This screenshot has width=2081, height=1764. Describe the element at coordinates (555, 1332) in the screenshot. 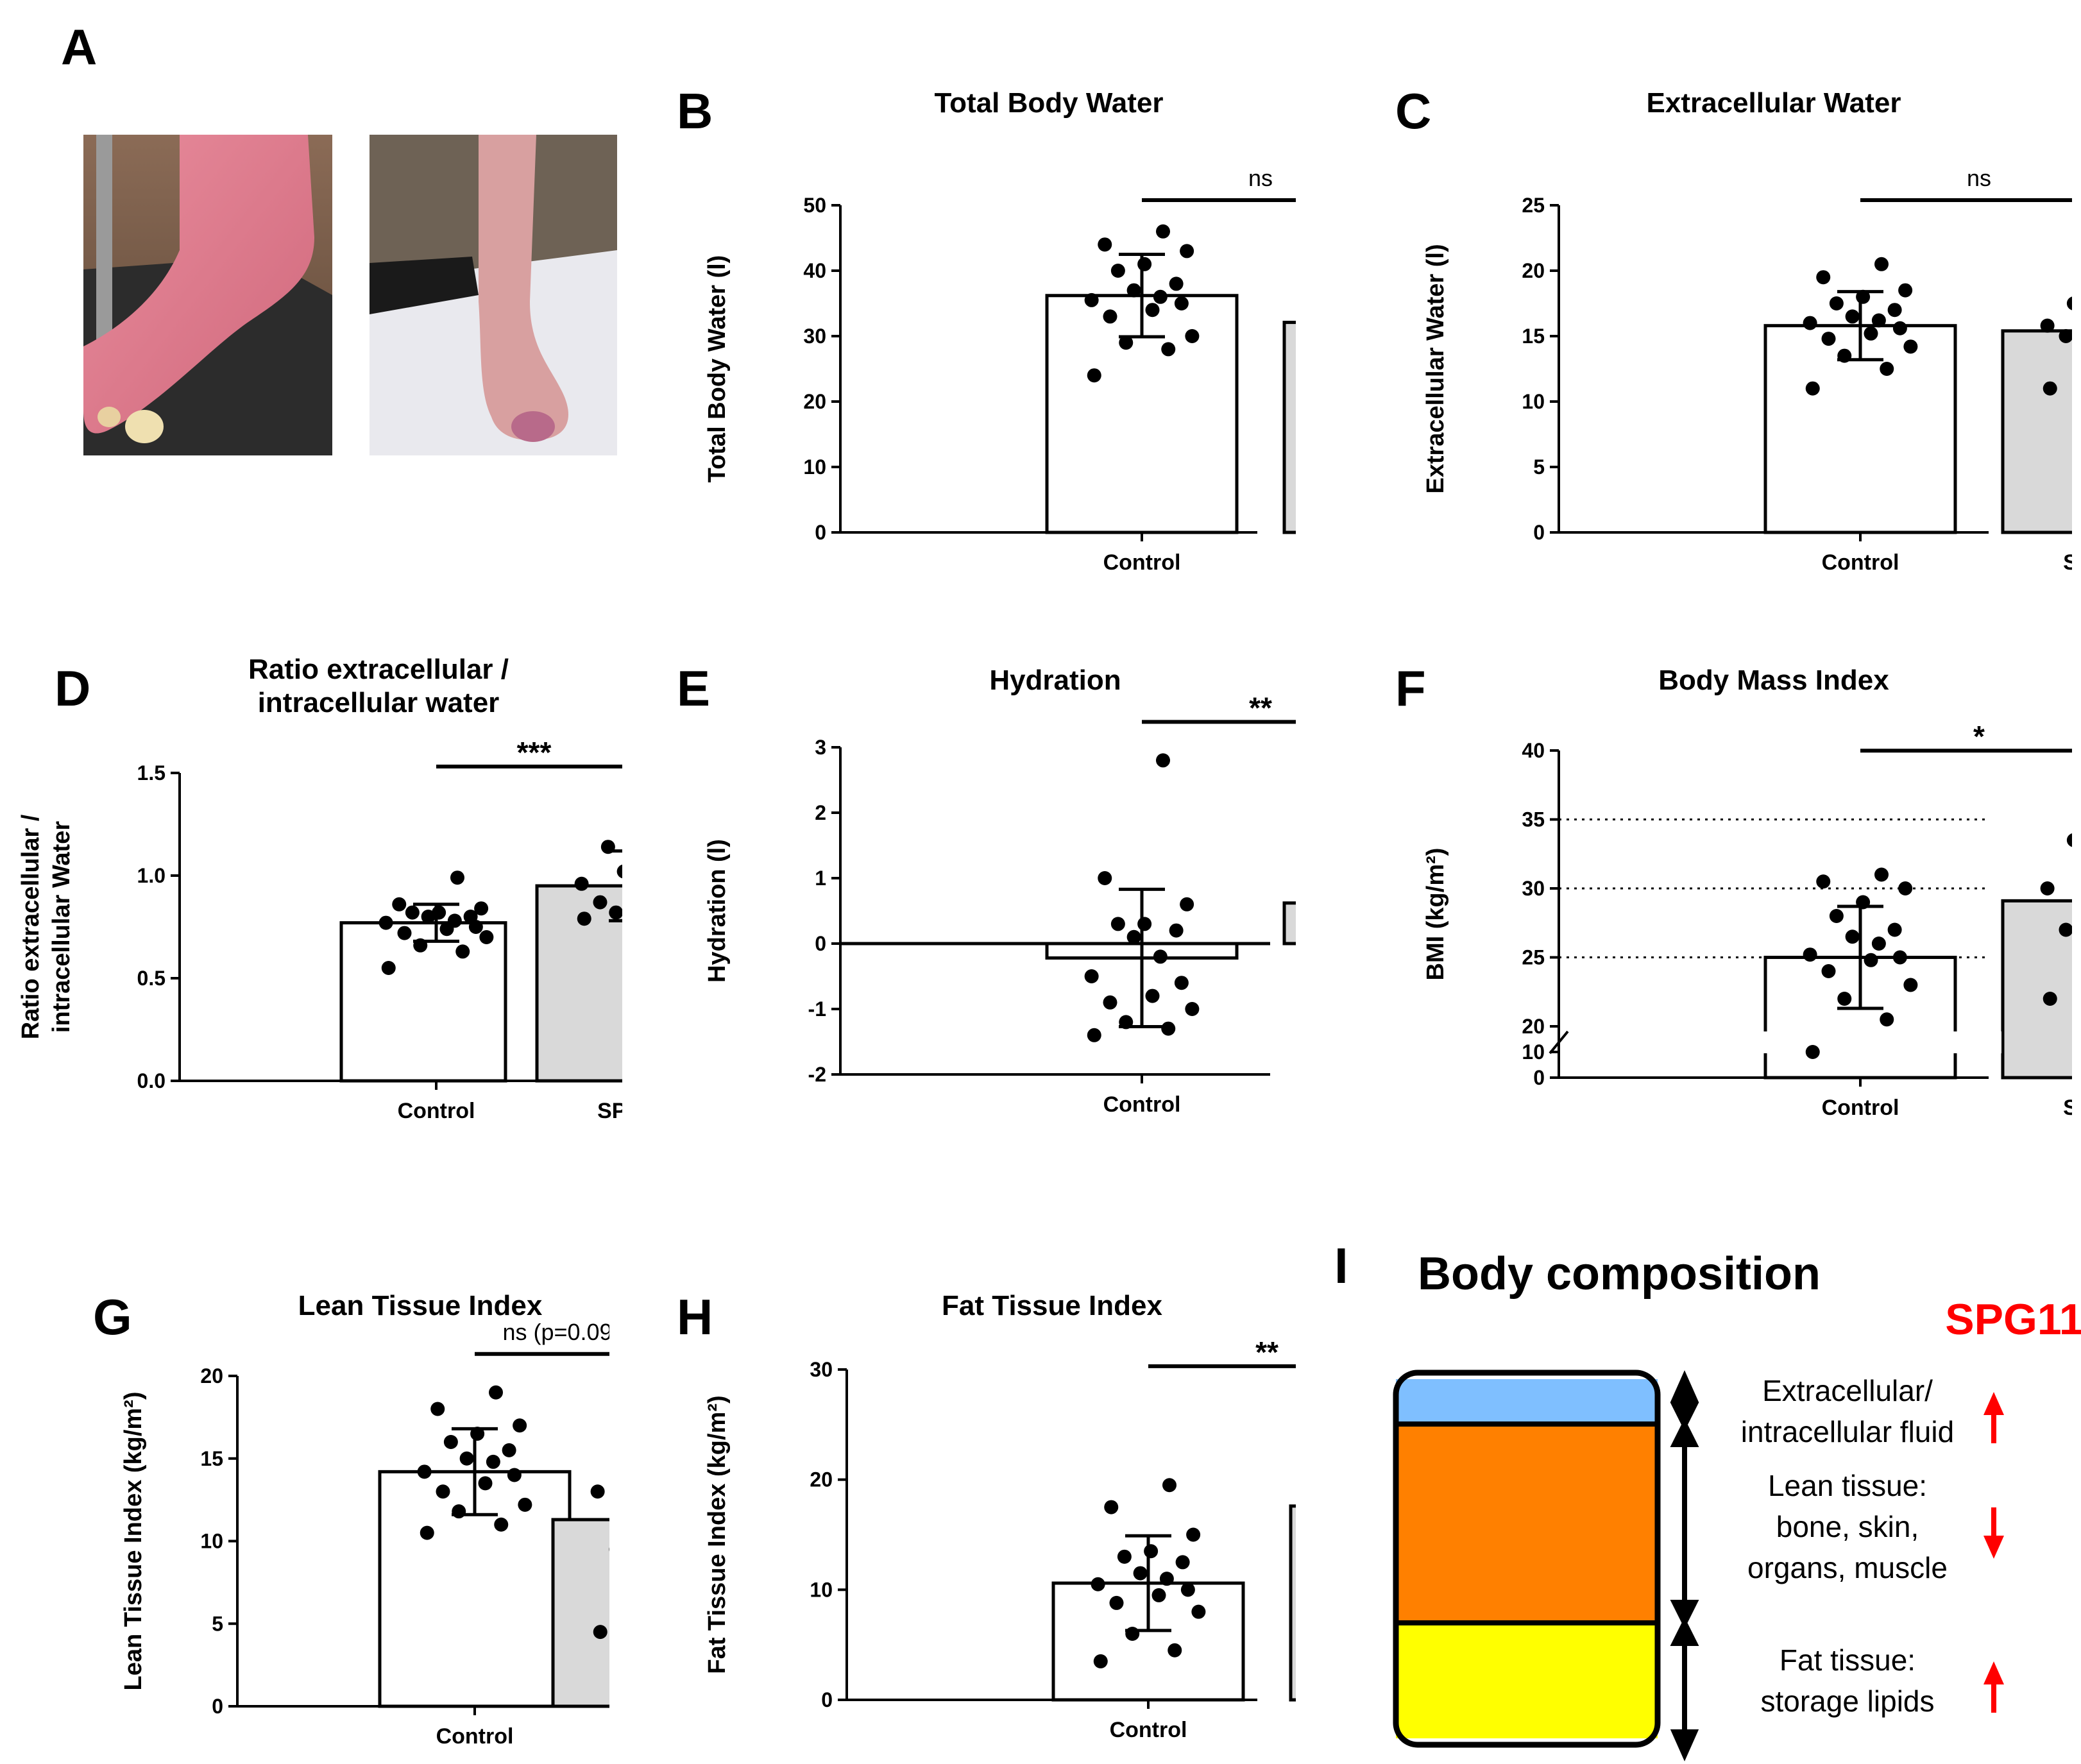

I see `significance-label: ns (p=0.09)` at that location.